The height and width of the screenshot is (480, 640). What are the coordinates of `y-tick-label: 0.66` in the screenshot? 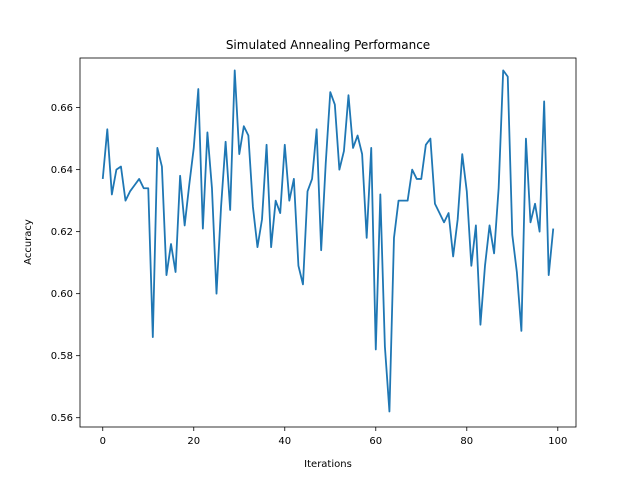 It's located at (62, 108).